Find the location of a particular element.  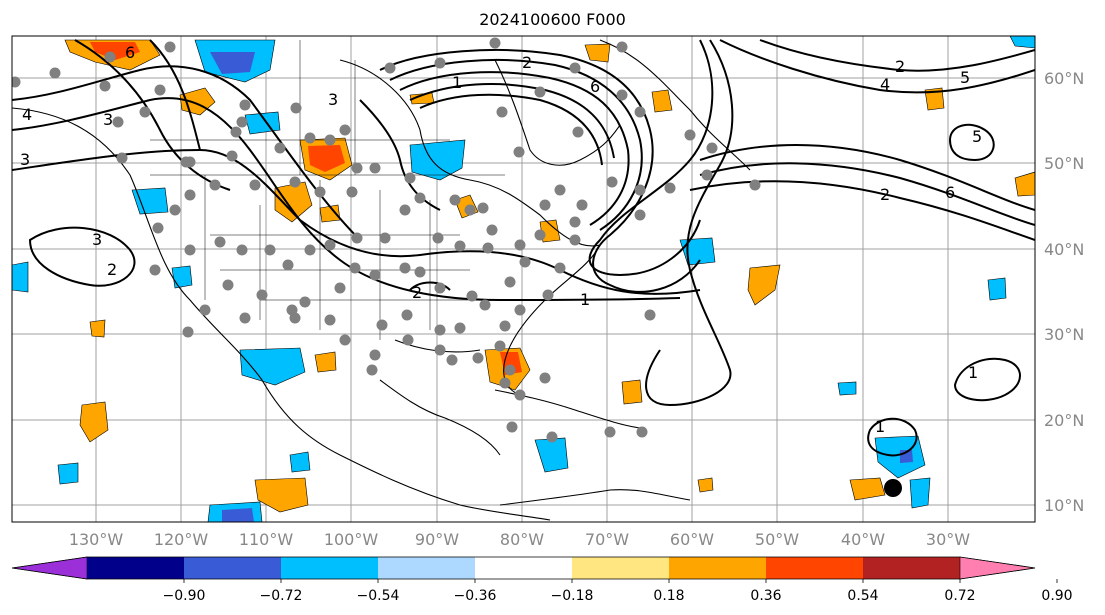

colorbar is located at coordinates (523, 568).